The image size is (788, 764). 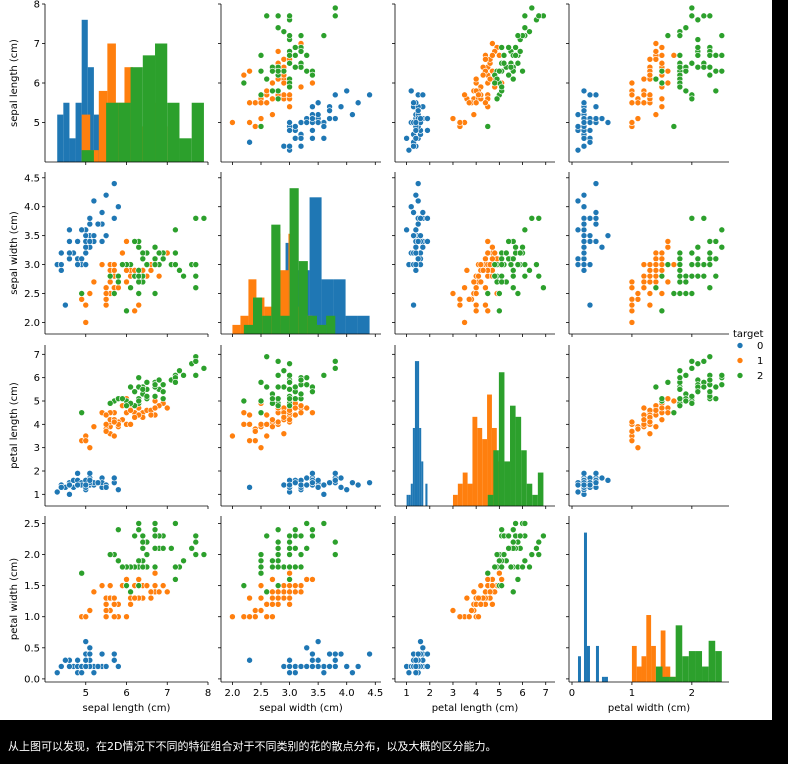 I want to click on x-tick-label: 3.5, so click(x=318, y=693).